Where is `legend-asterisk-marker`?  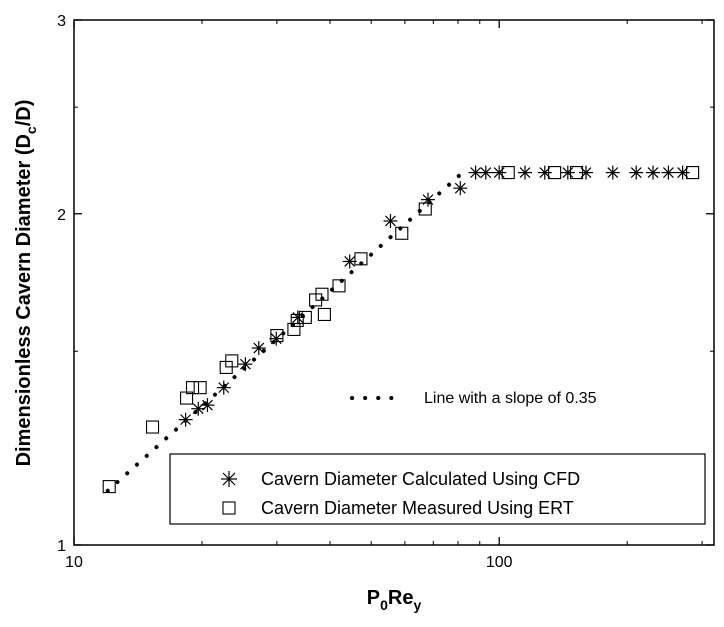 legend-asterisk-marker is located at coordinates (229, 479).